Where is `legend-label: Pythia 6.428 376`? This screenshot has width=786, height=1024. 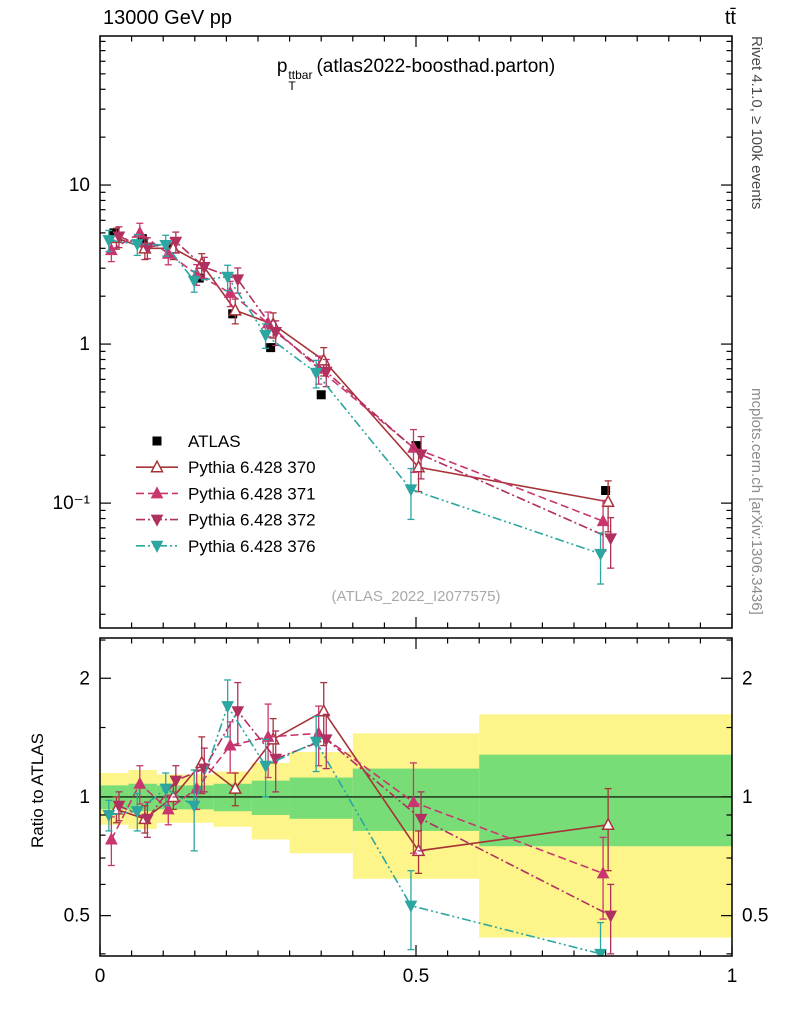
legend-label: Pythia 6.428 376 is located at coordinates (252, 546).